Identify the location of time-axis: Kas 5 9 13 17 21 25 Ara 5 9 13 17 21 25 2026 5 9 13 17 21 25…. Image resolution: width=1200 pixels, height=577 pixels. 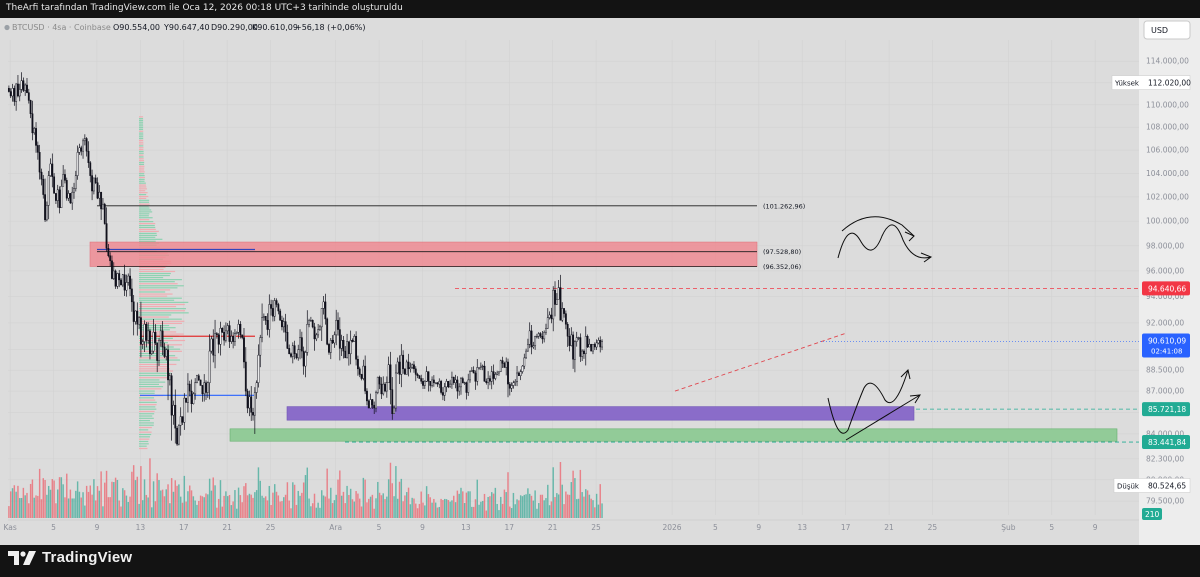
(571, 525).